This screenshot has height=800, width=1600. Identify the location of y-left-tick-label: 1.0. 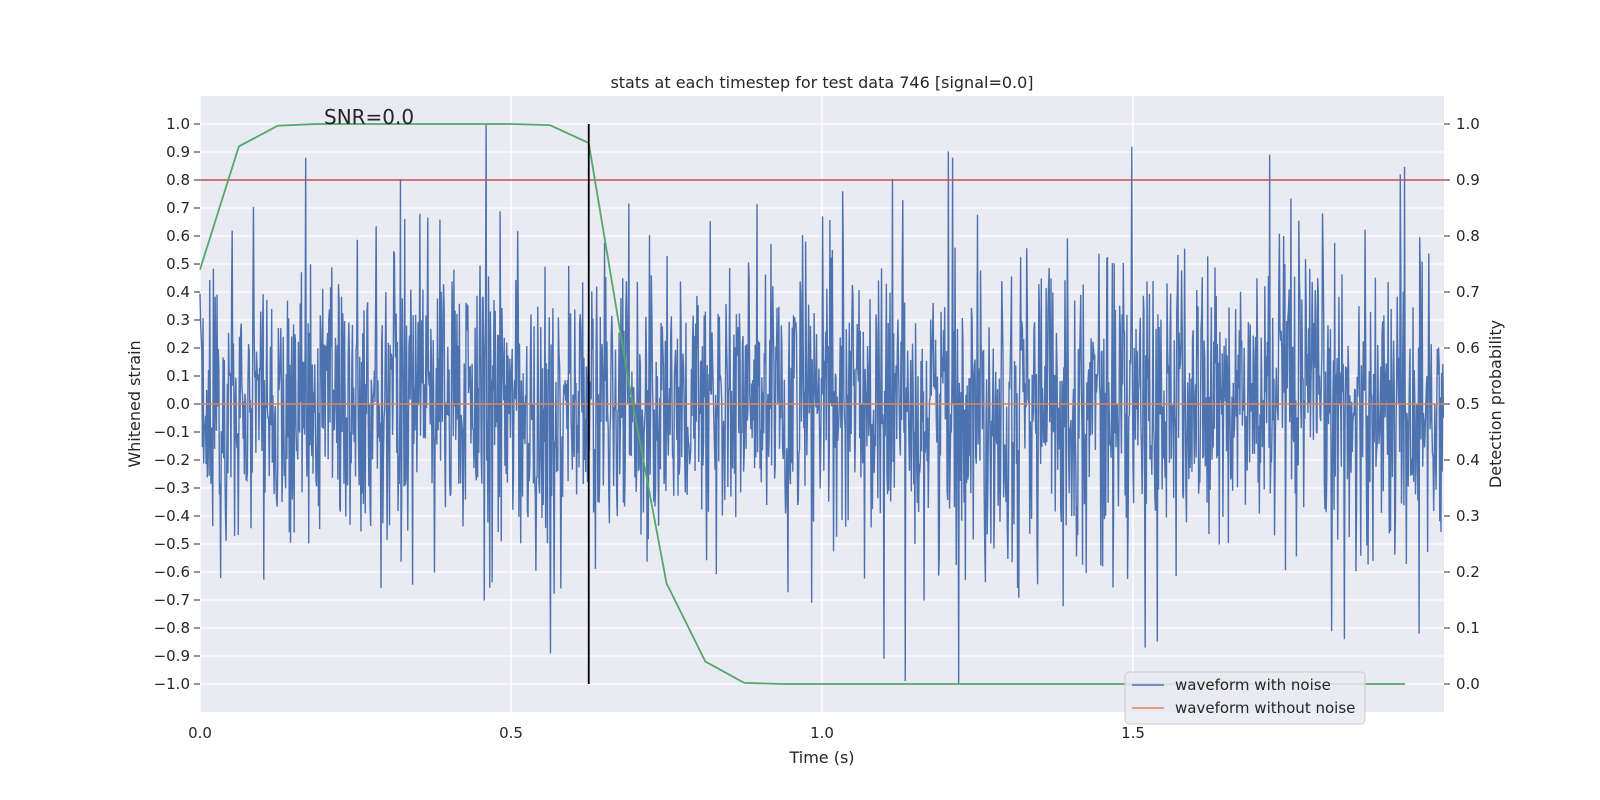
(178, 124).